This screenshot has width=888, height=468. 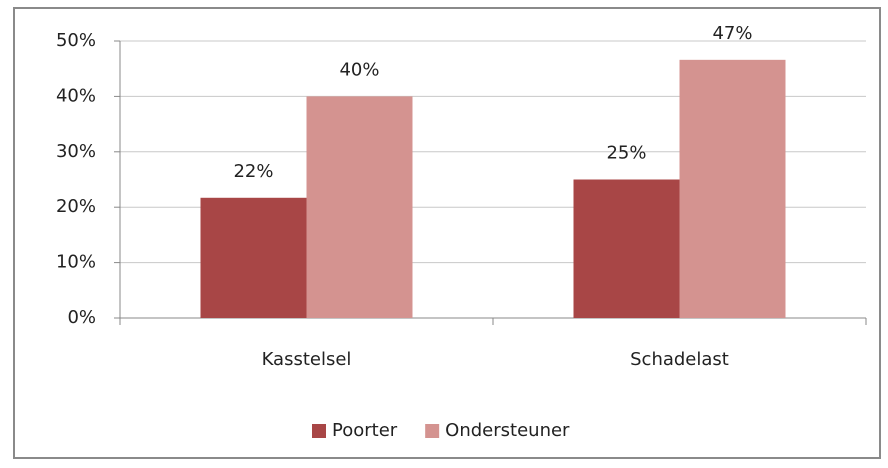 What do you see at coordinates (253, 171) in the screenshot?
I see `value-label: 22%` at bounding box center [253, 171].